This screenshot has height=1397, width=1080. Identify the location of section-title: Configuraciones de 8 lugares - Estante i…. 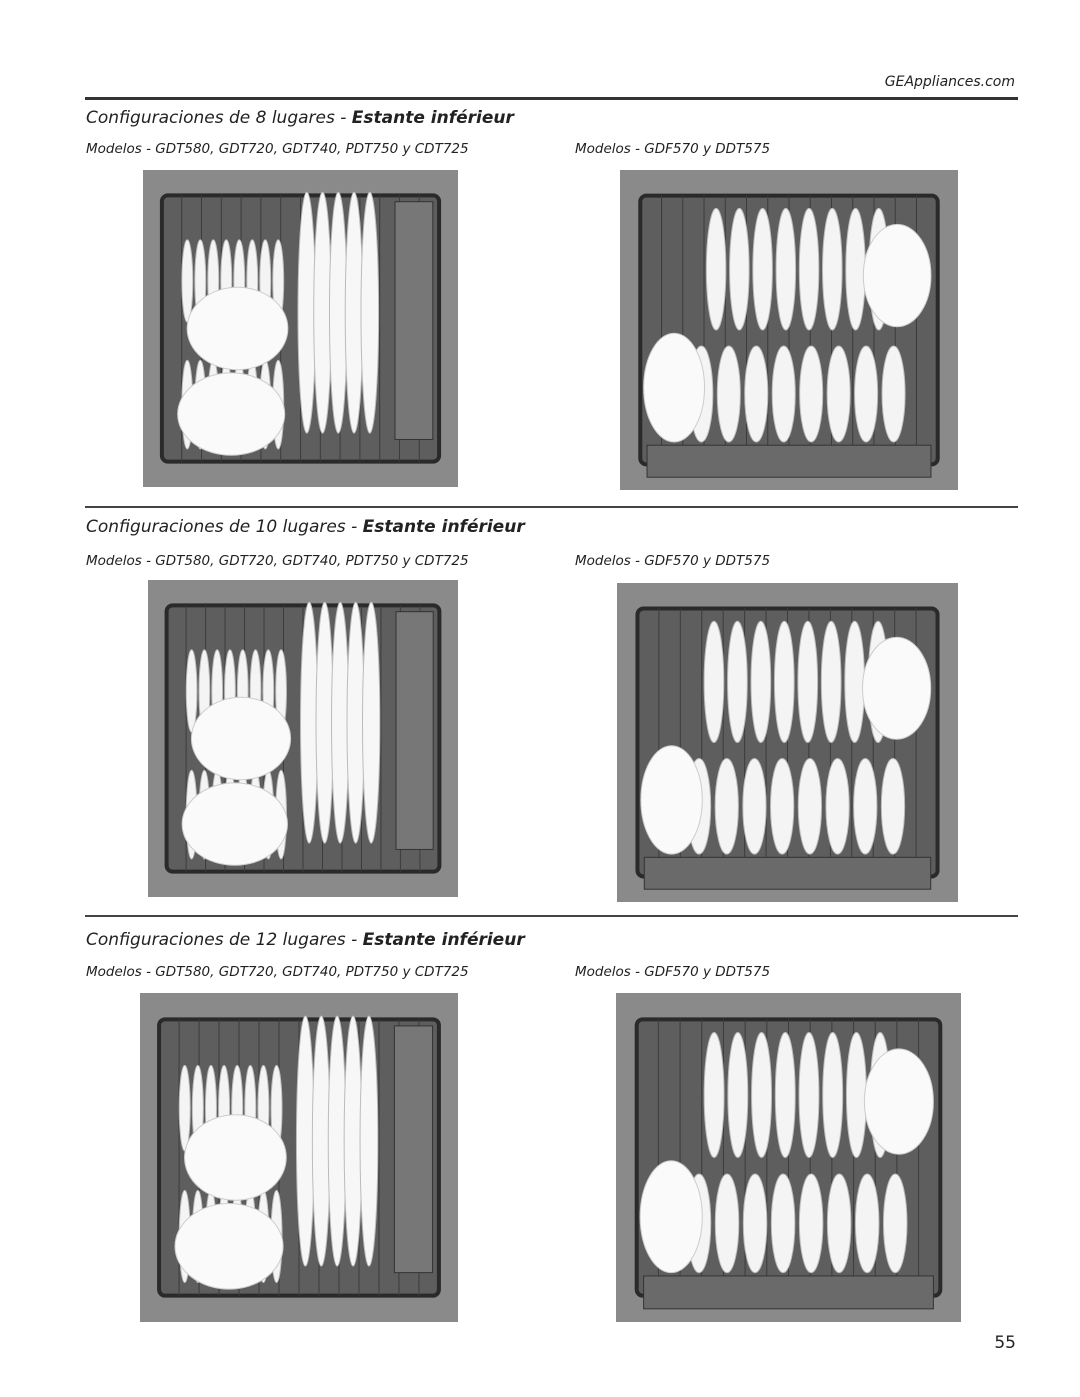
(300, 118).